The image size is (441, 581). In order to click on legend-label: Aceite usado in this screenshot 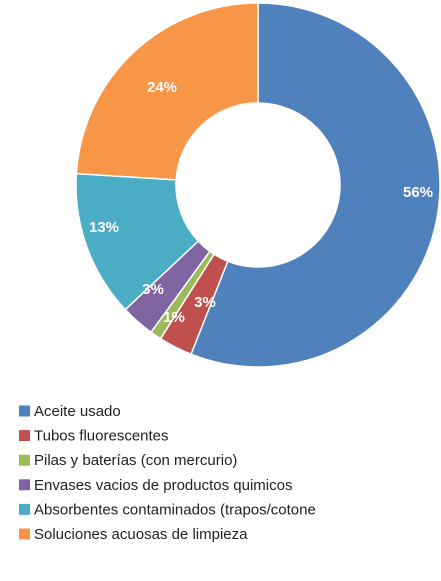, I will do `click(77, 411)`.